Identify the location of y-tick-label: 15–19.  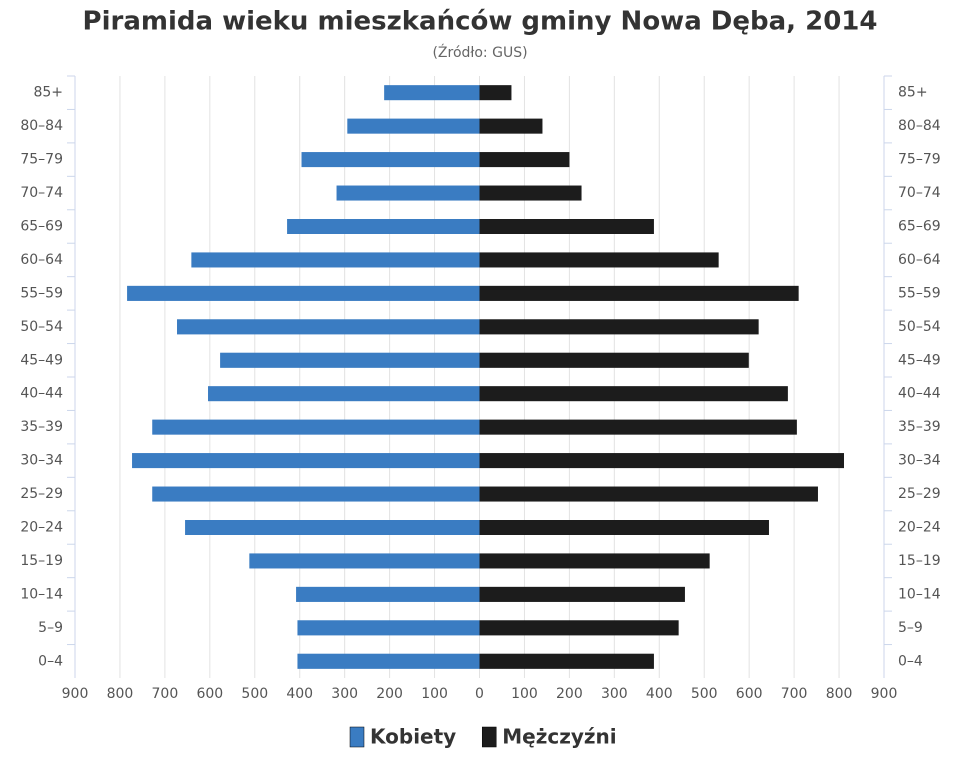
(41, 561).